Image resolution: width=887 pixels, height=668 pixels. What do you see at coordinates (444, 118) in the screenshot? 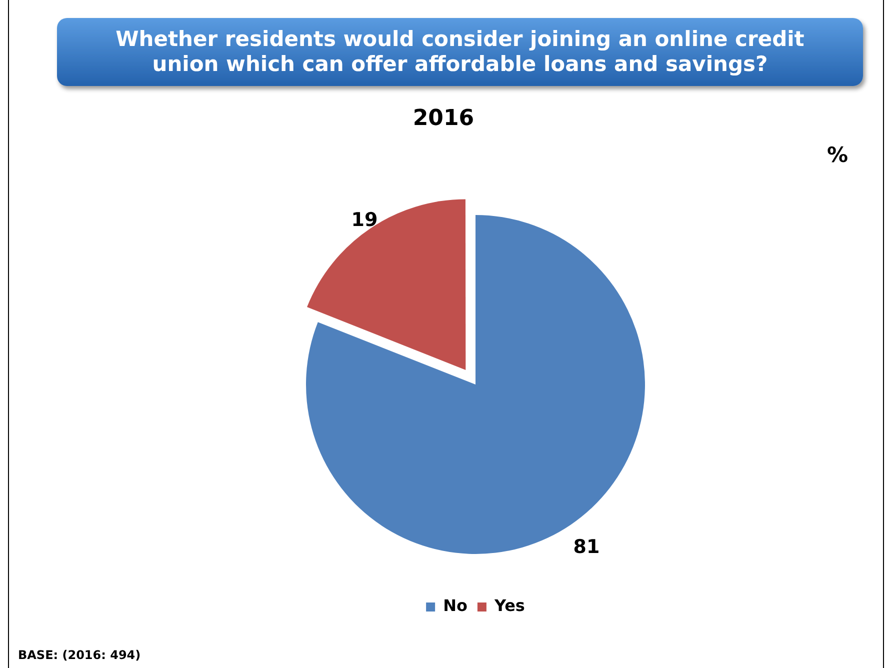
I see `chart-subtitle: 2016` at bounding box center [444, 118].